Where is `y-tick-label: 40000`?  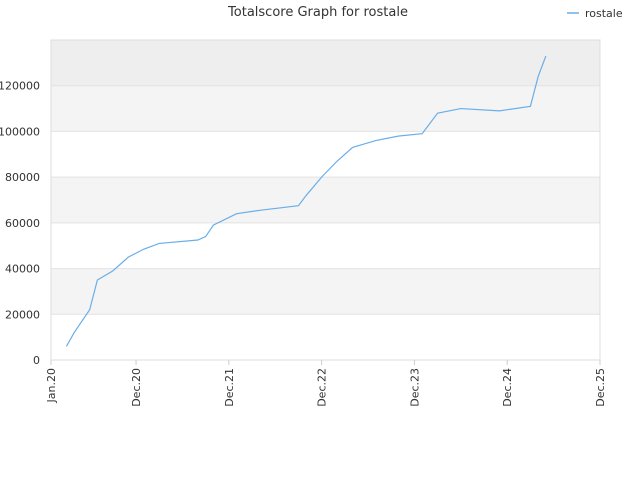 y-tick-label: 40000 is located at coordinates (22, 269).